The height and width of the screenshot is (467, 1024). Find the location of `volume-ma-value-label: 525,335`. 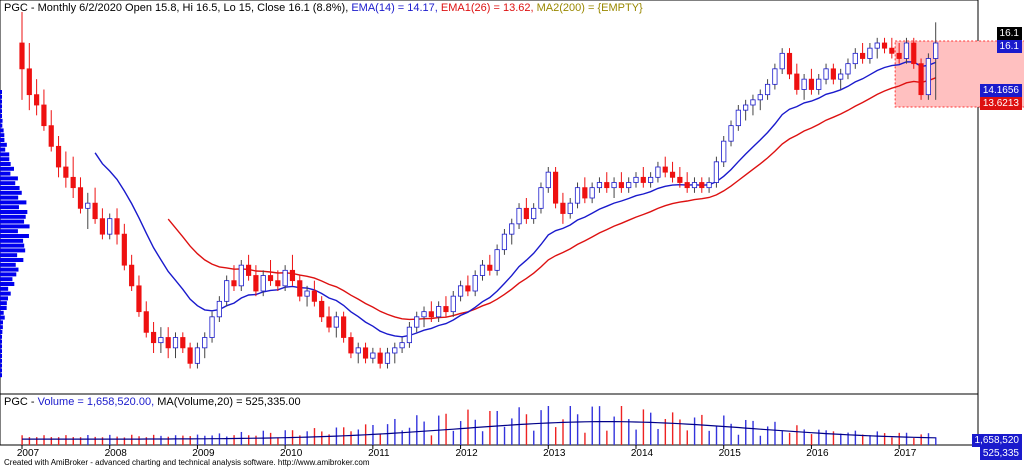

volume-ma-value-label: 525,335 is located at coordinates (1000, 453).